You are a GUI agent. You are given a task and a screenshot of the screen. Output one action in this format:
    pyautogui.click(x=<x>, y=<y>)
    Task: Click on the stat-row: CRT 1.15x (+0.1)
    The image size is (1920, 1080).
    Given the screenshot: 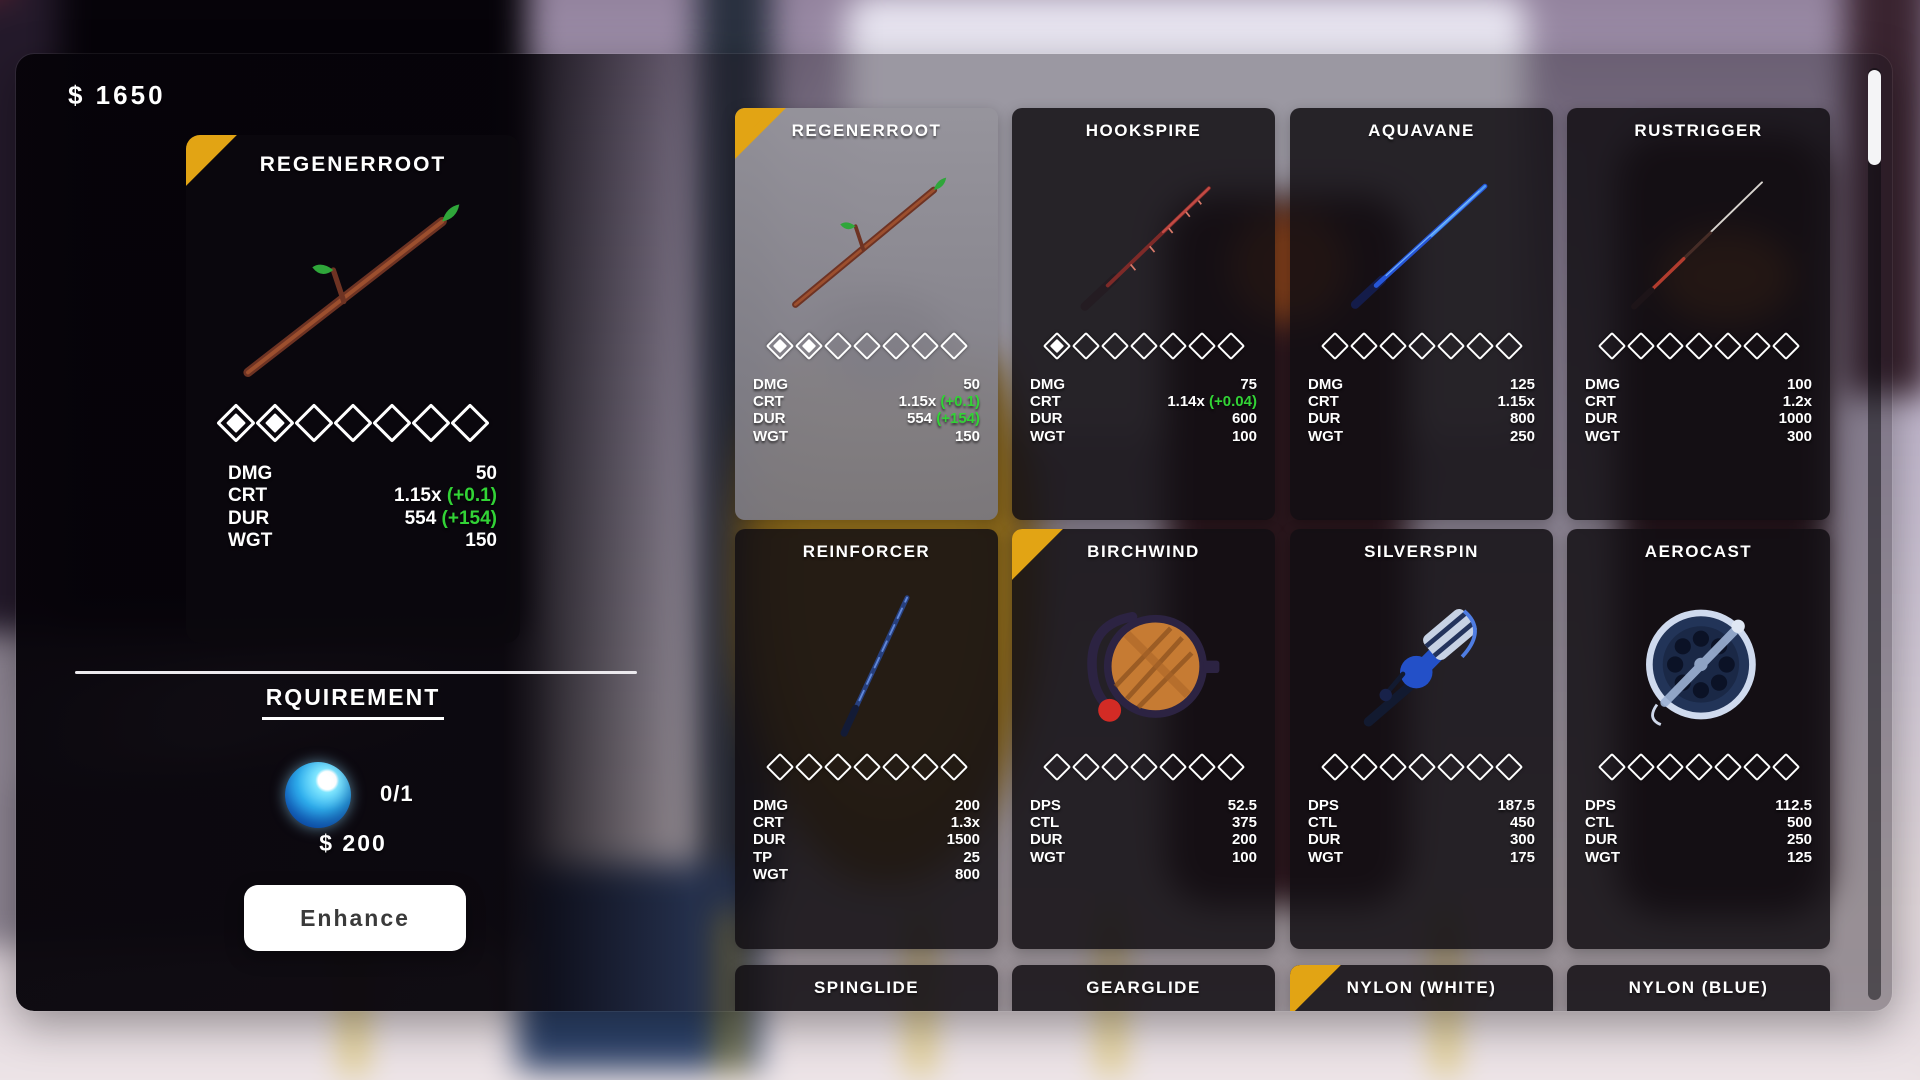 What is the action you would take?
    pyautogui.click(x=362, y=496)
    